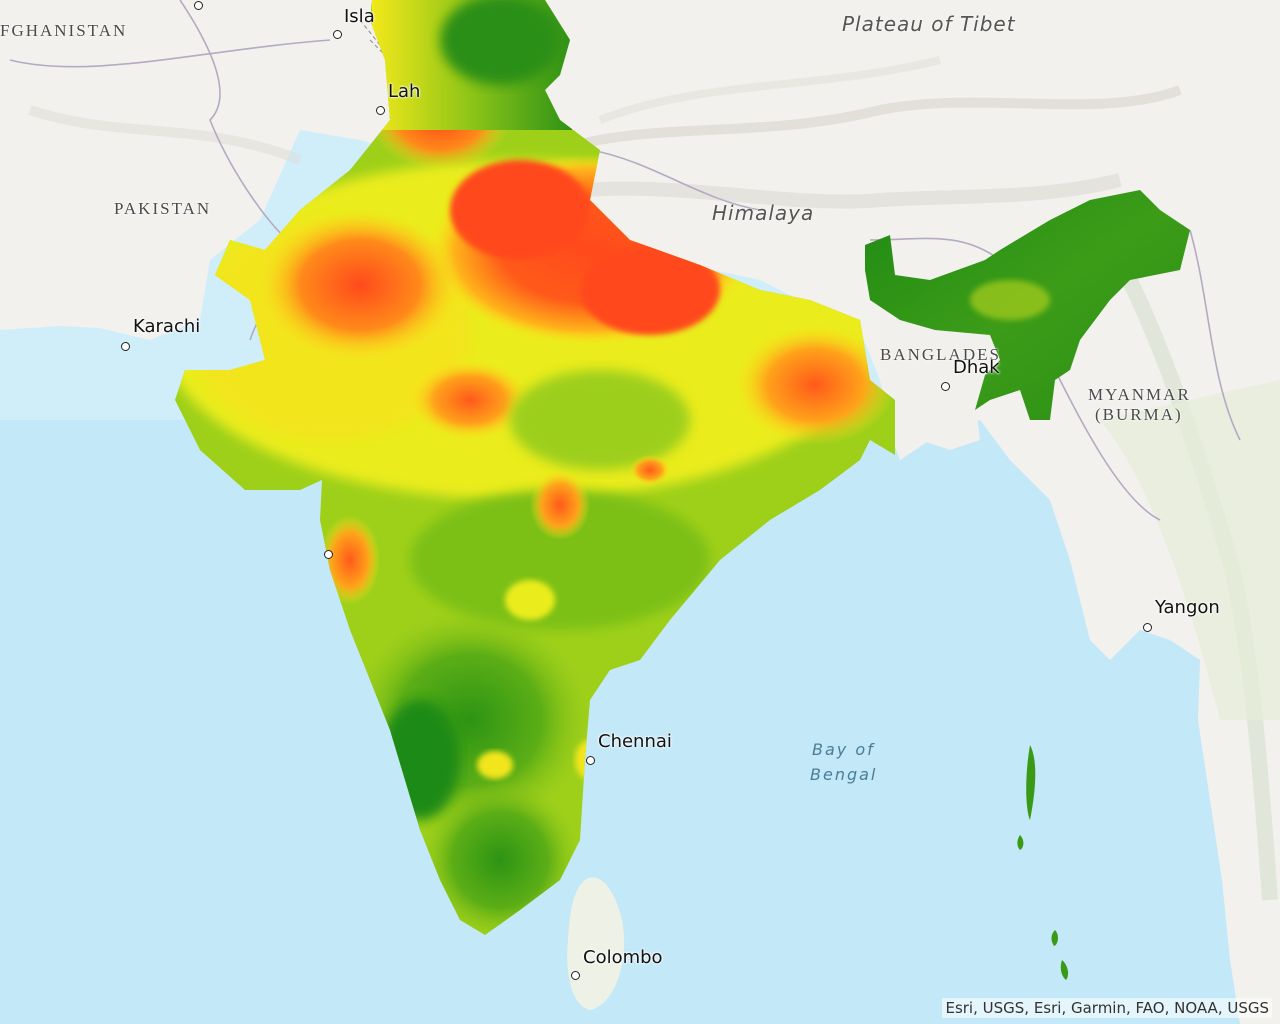  I want to click on city-marker-chennai, so click(590, 760).